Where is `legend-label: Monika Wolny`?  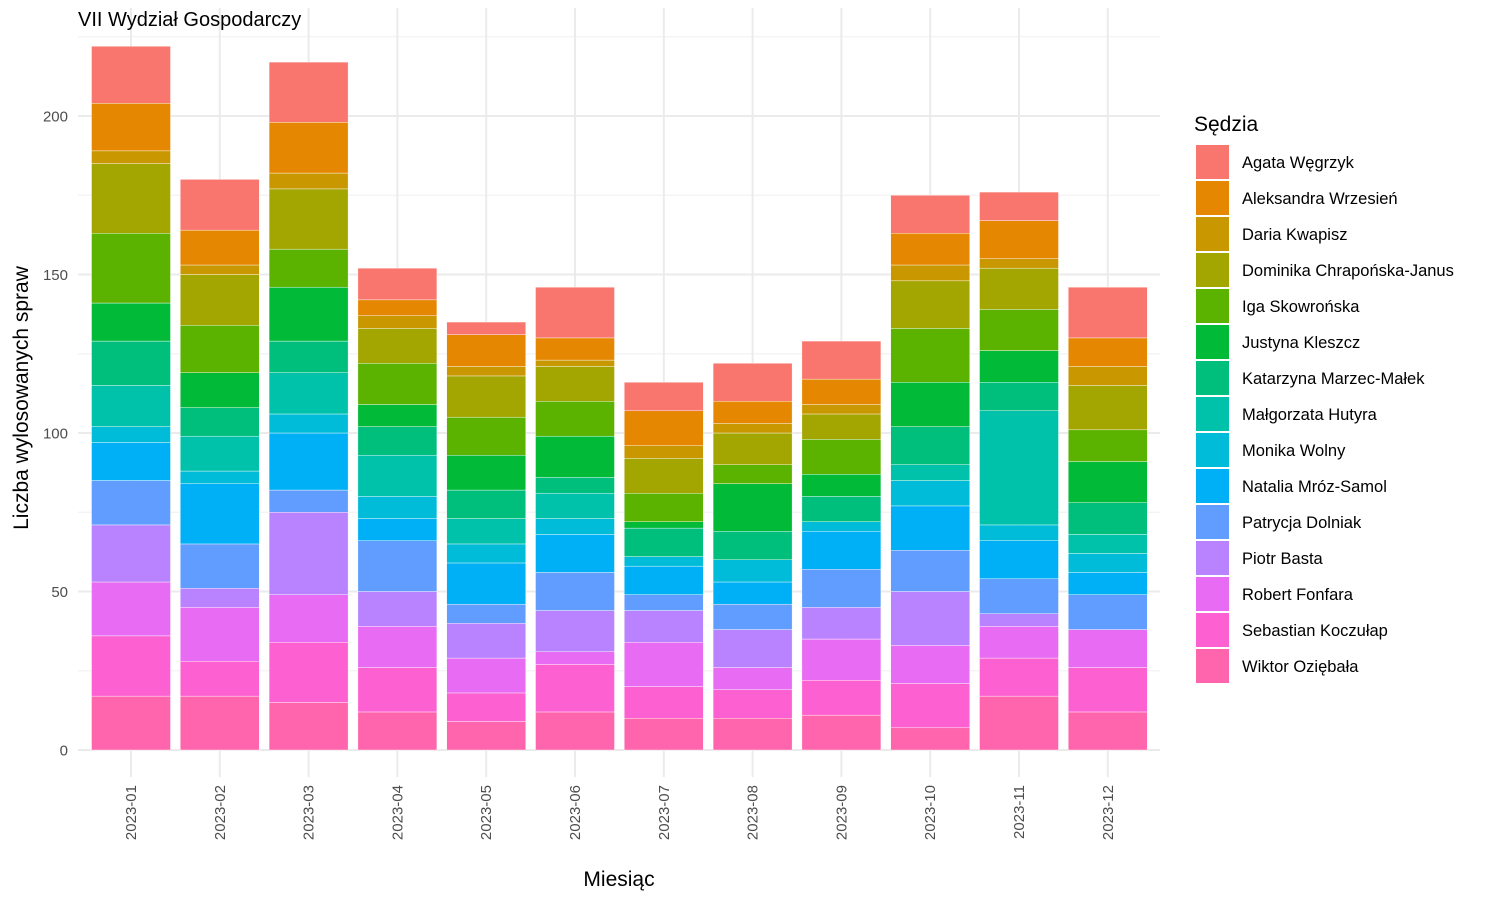 legend-label: Monika Wolny is located at coordinates (1294, 451).